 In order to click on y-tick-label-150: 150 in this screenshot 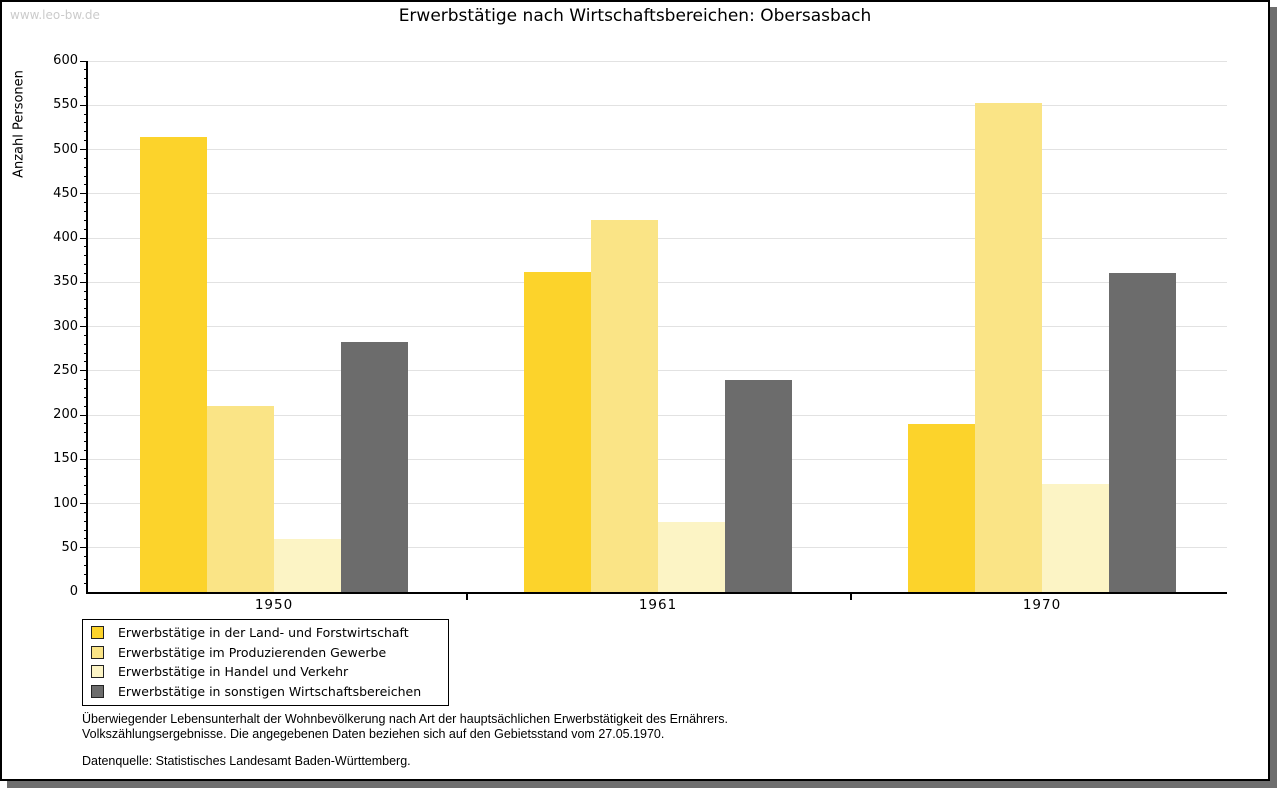, I will do `click(65, 459)`.